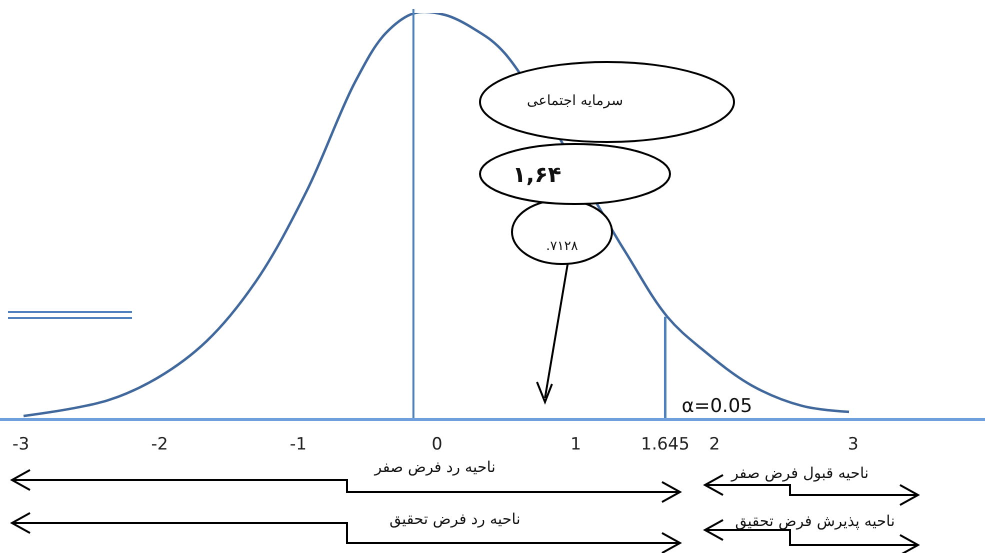 This screenshot has height=553, width=985. I want to click on text: ناحیه رد فرض صفر, so click(435, 467).